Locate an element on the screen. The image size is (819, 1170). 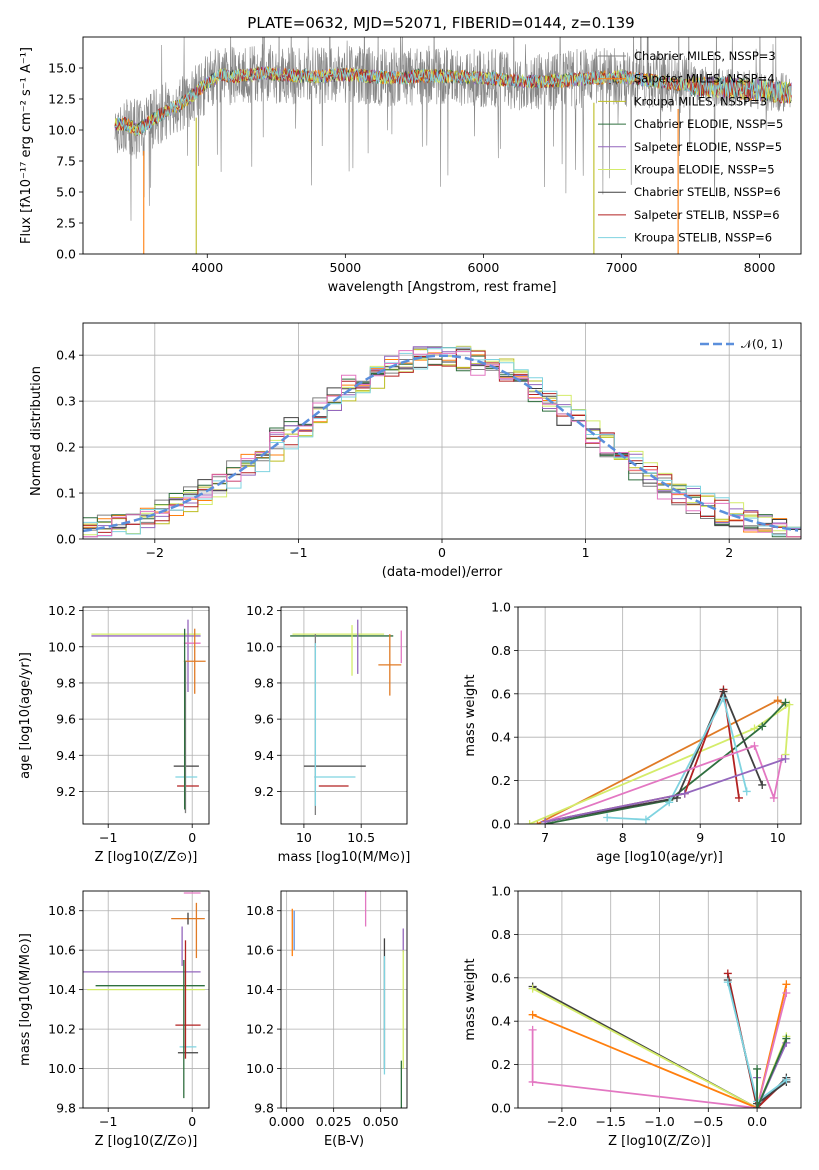
y-axis-label: mass weight is located at coordinates (470, 999).